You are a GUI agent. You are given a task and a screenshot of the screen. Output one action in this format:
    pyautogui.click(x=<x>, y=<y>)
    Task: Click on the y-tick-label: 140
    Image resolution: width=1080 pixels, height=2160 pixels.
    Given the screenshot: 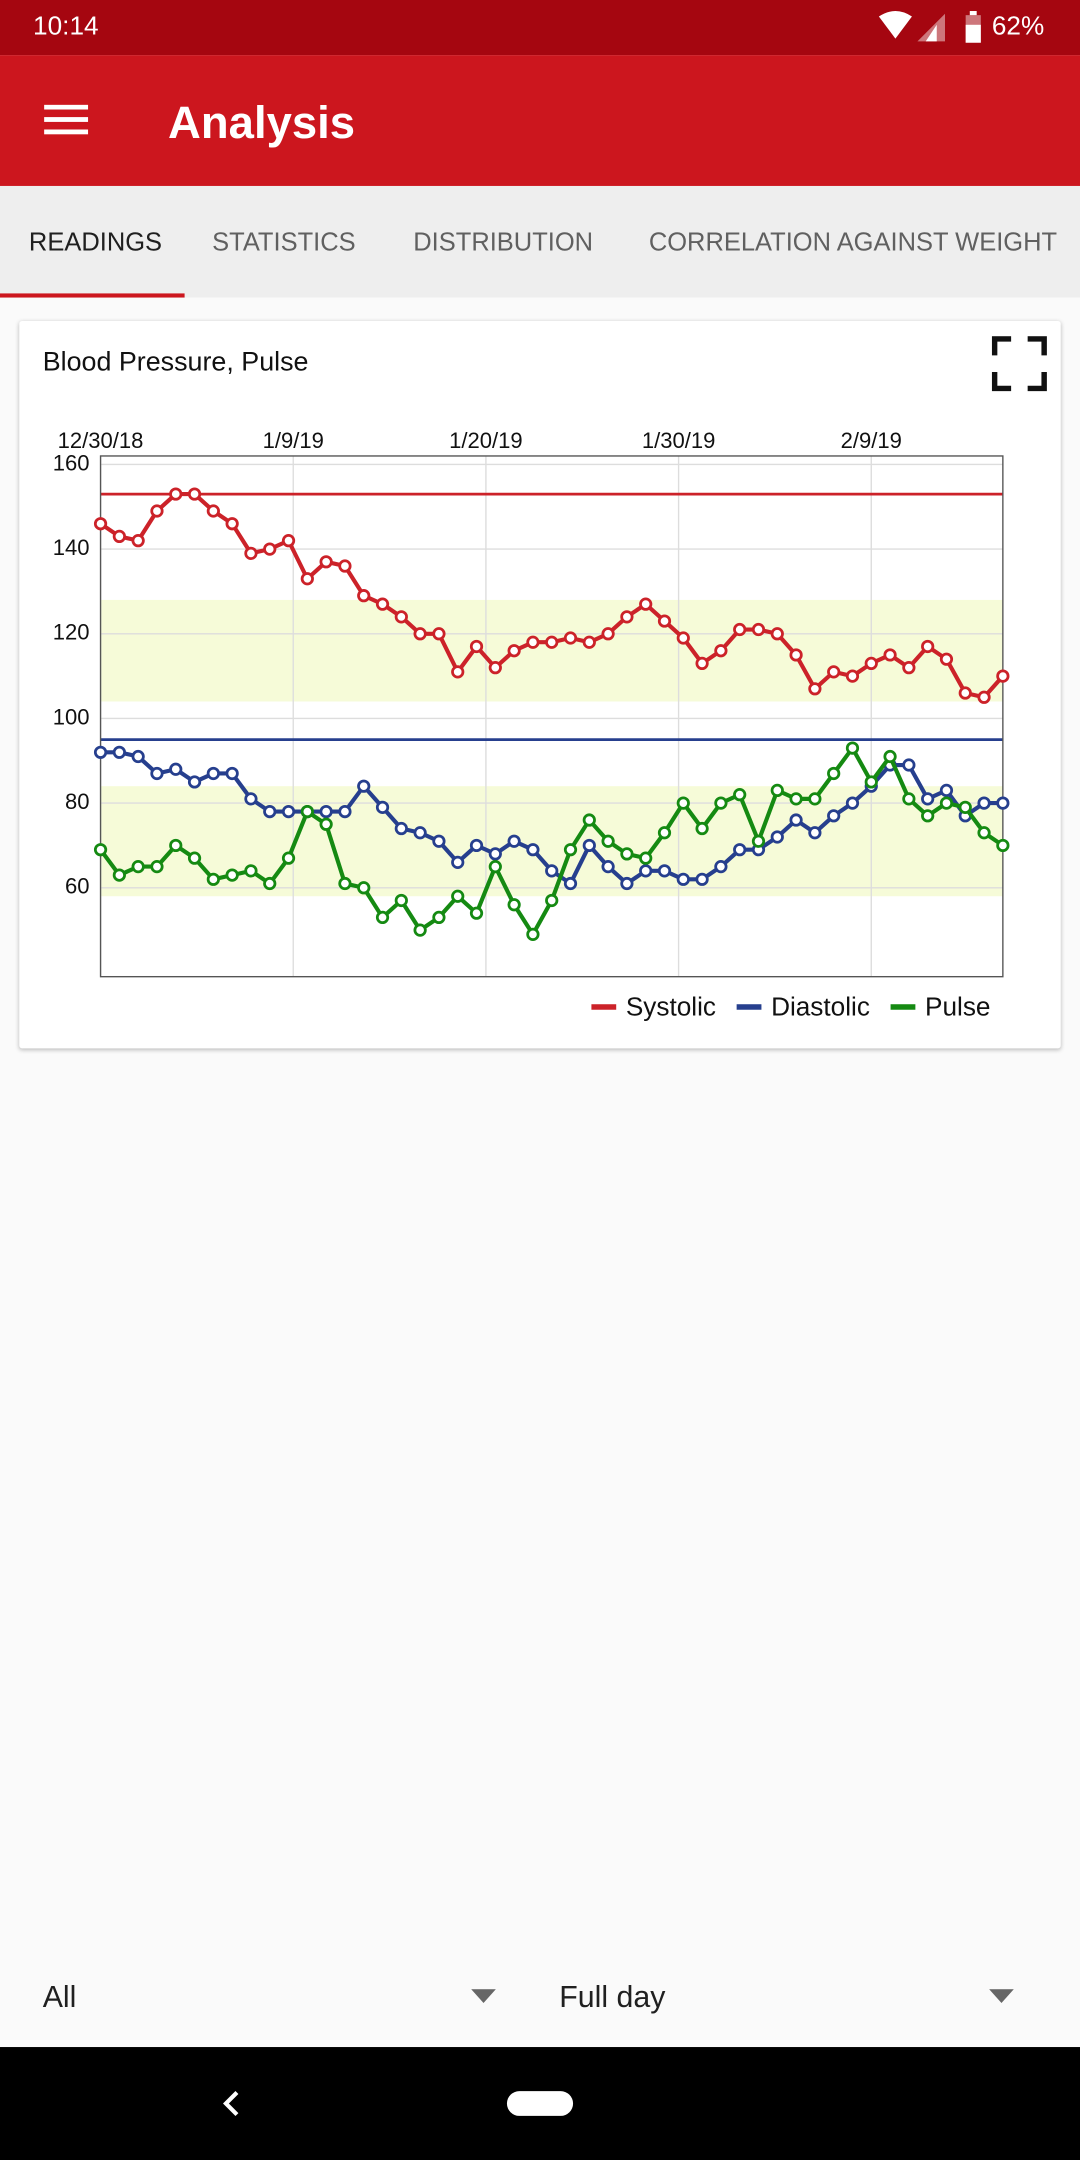 What is the action you would take?
    pyautogui.click(x=71, y=547)
    